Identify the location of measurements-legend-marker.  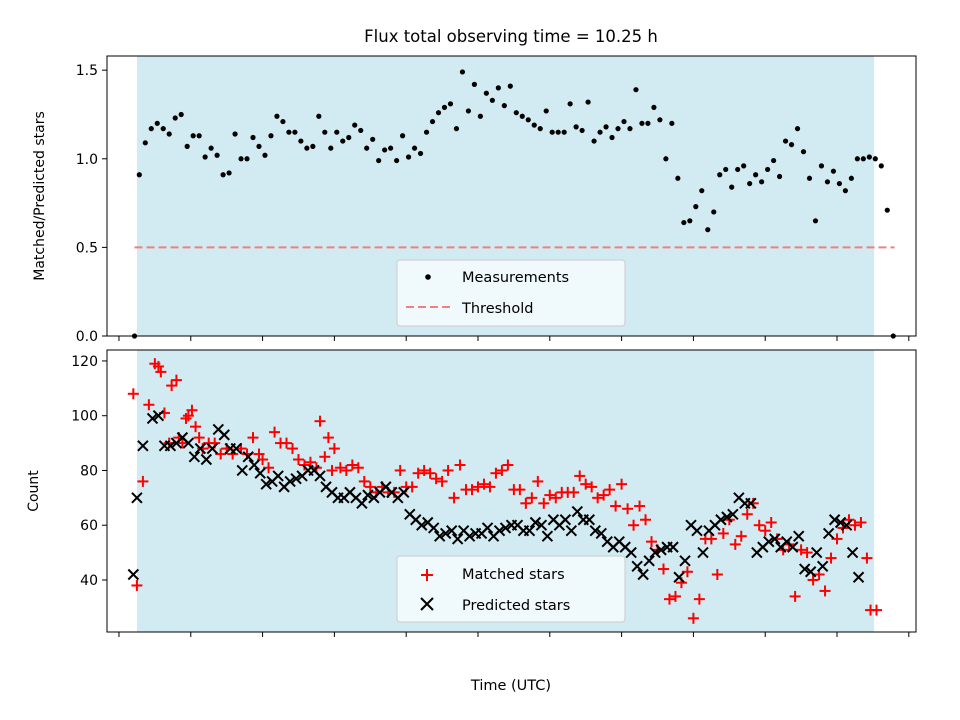
(428, 277).